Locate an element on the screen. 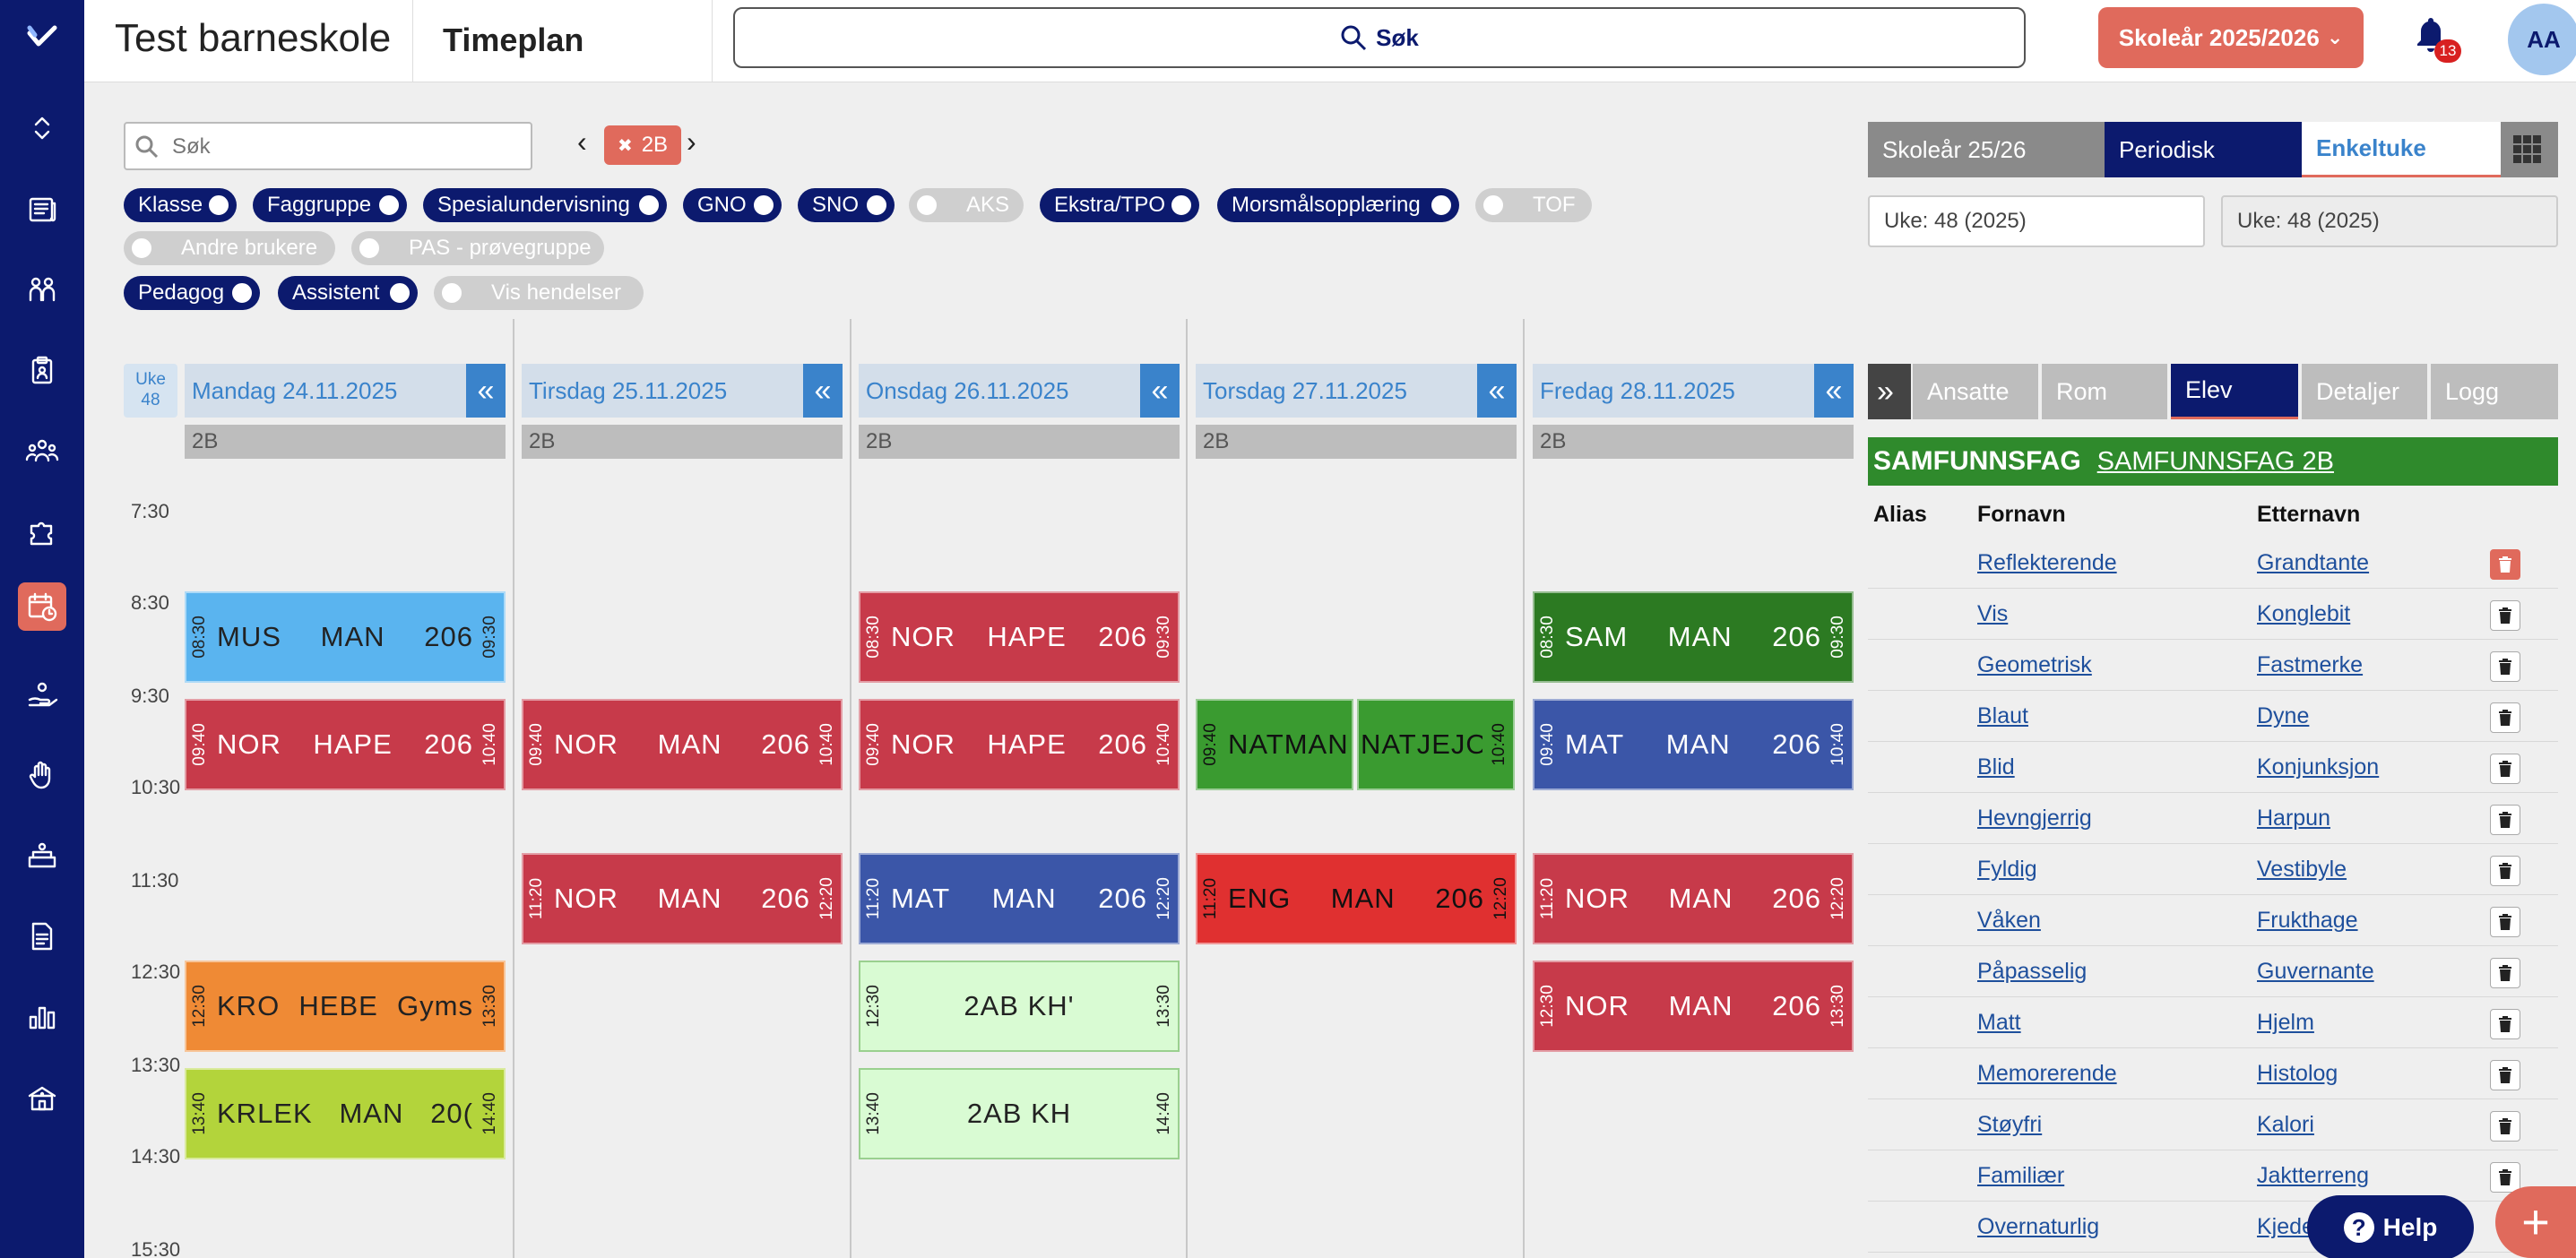 The width and height of the screenshot is (2576, 1258). student-first-name-link: Hevngjerrig is located at coordinates (2034, 818).